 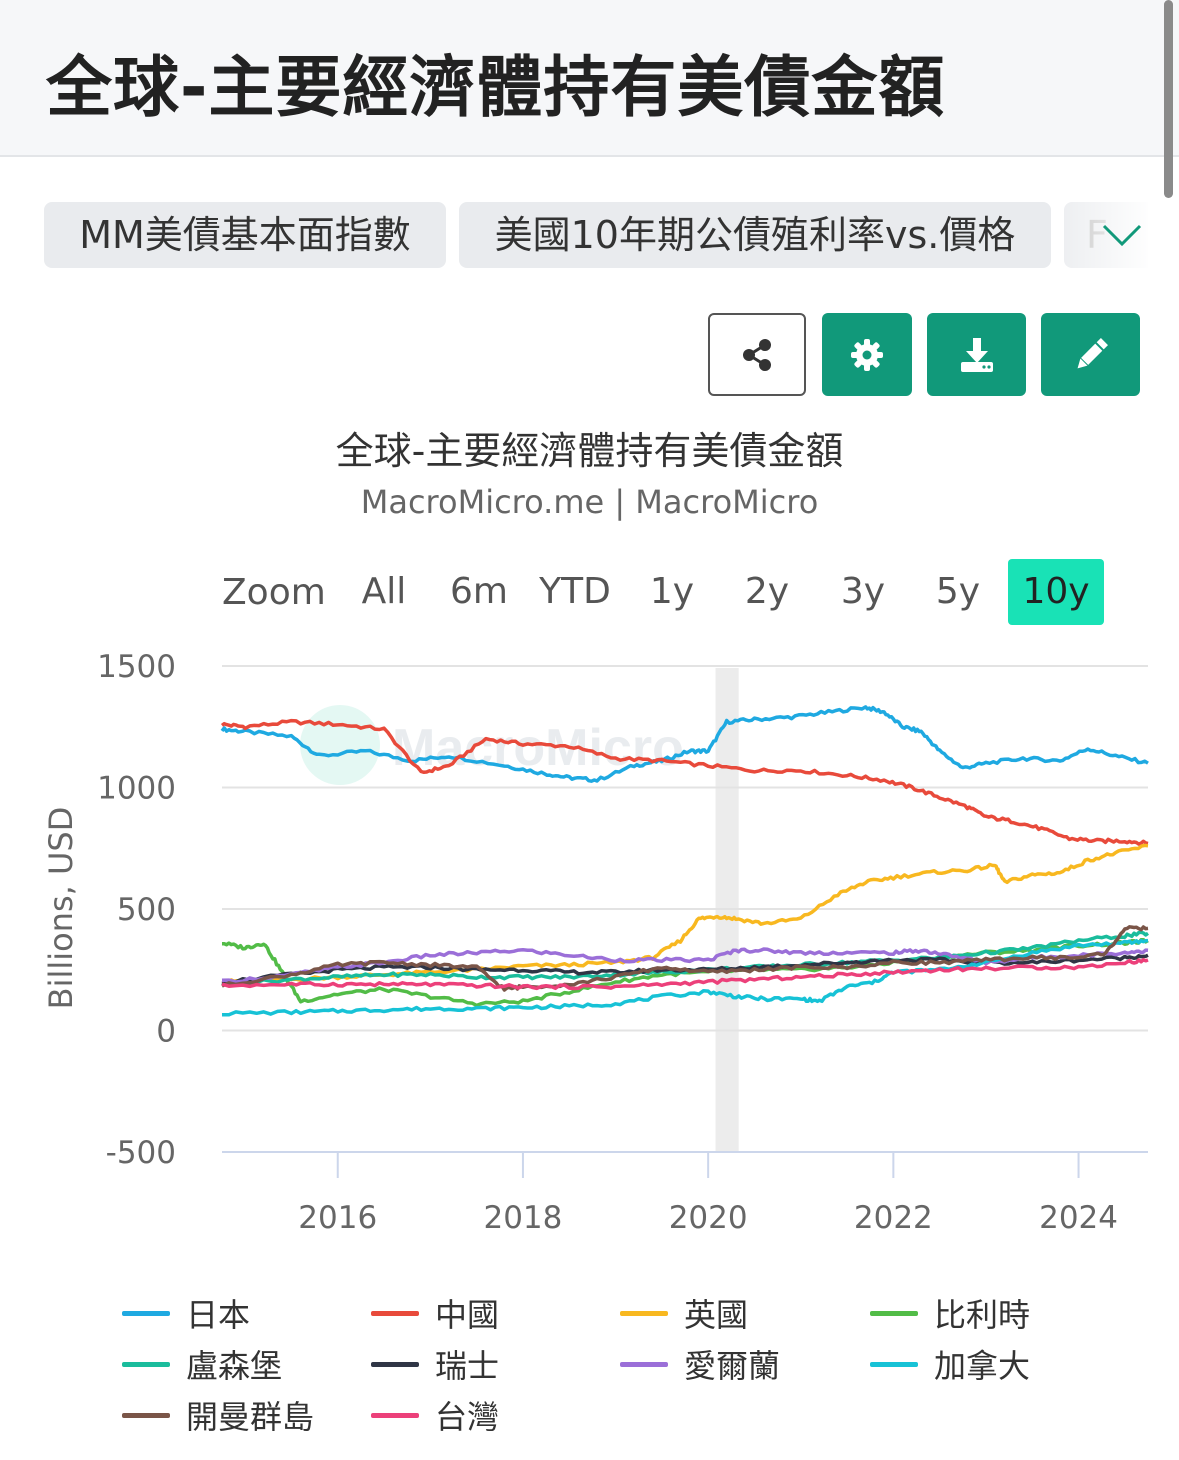 I want to click on legend-label: 開曼群島, so click(x=250, y=1417).